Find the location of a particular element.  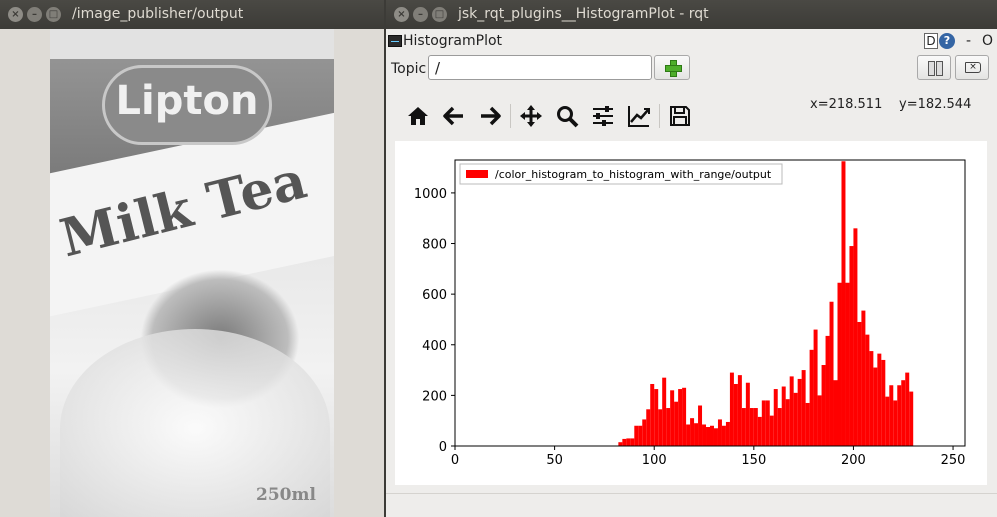

y-tick-label: 1000 is located at coordinates (430, 194).